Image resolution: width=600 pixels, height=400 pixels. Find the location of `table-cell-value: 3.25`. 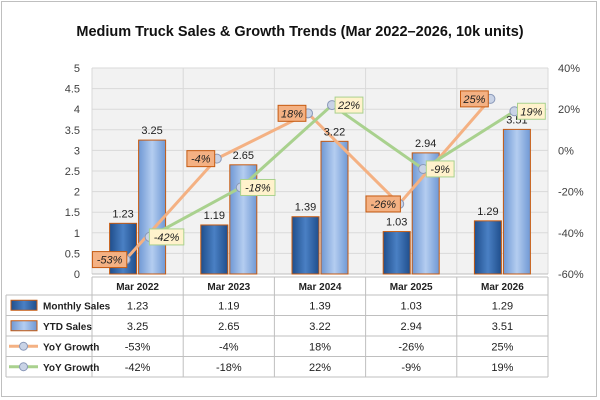

table-cell-value: 3.25 is located at coordinates (137, 327).